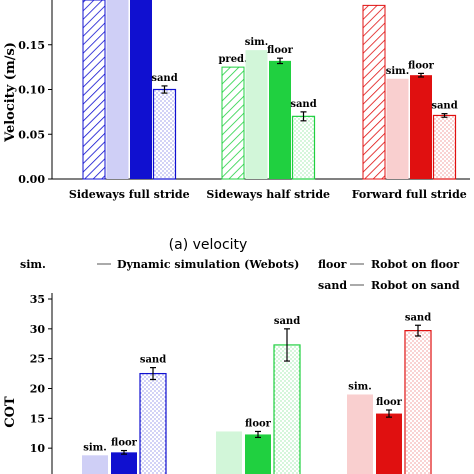 The width and height of the screenshot is (474, 474). I want to click on y-tick-label: 10, so click(38, 448).